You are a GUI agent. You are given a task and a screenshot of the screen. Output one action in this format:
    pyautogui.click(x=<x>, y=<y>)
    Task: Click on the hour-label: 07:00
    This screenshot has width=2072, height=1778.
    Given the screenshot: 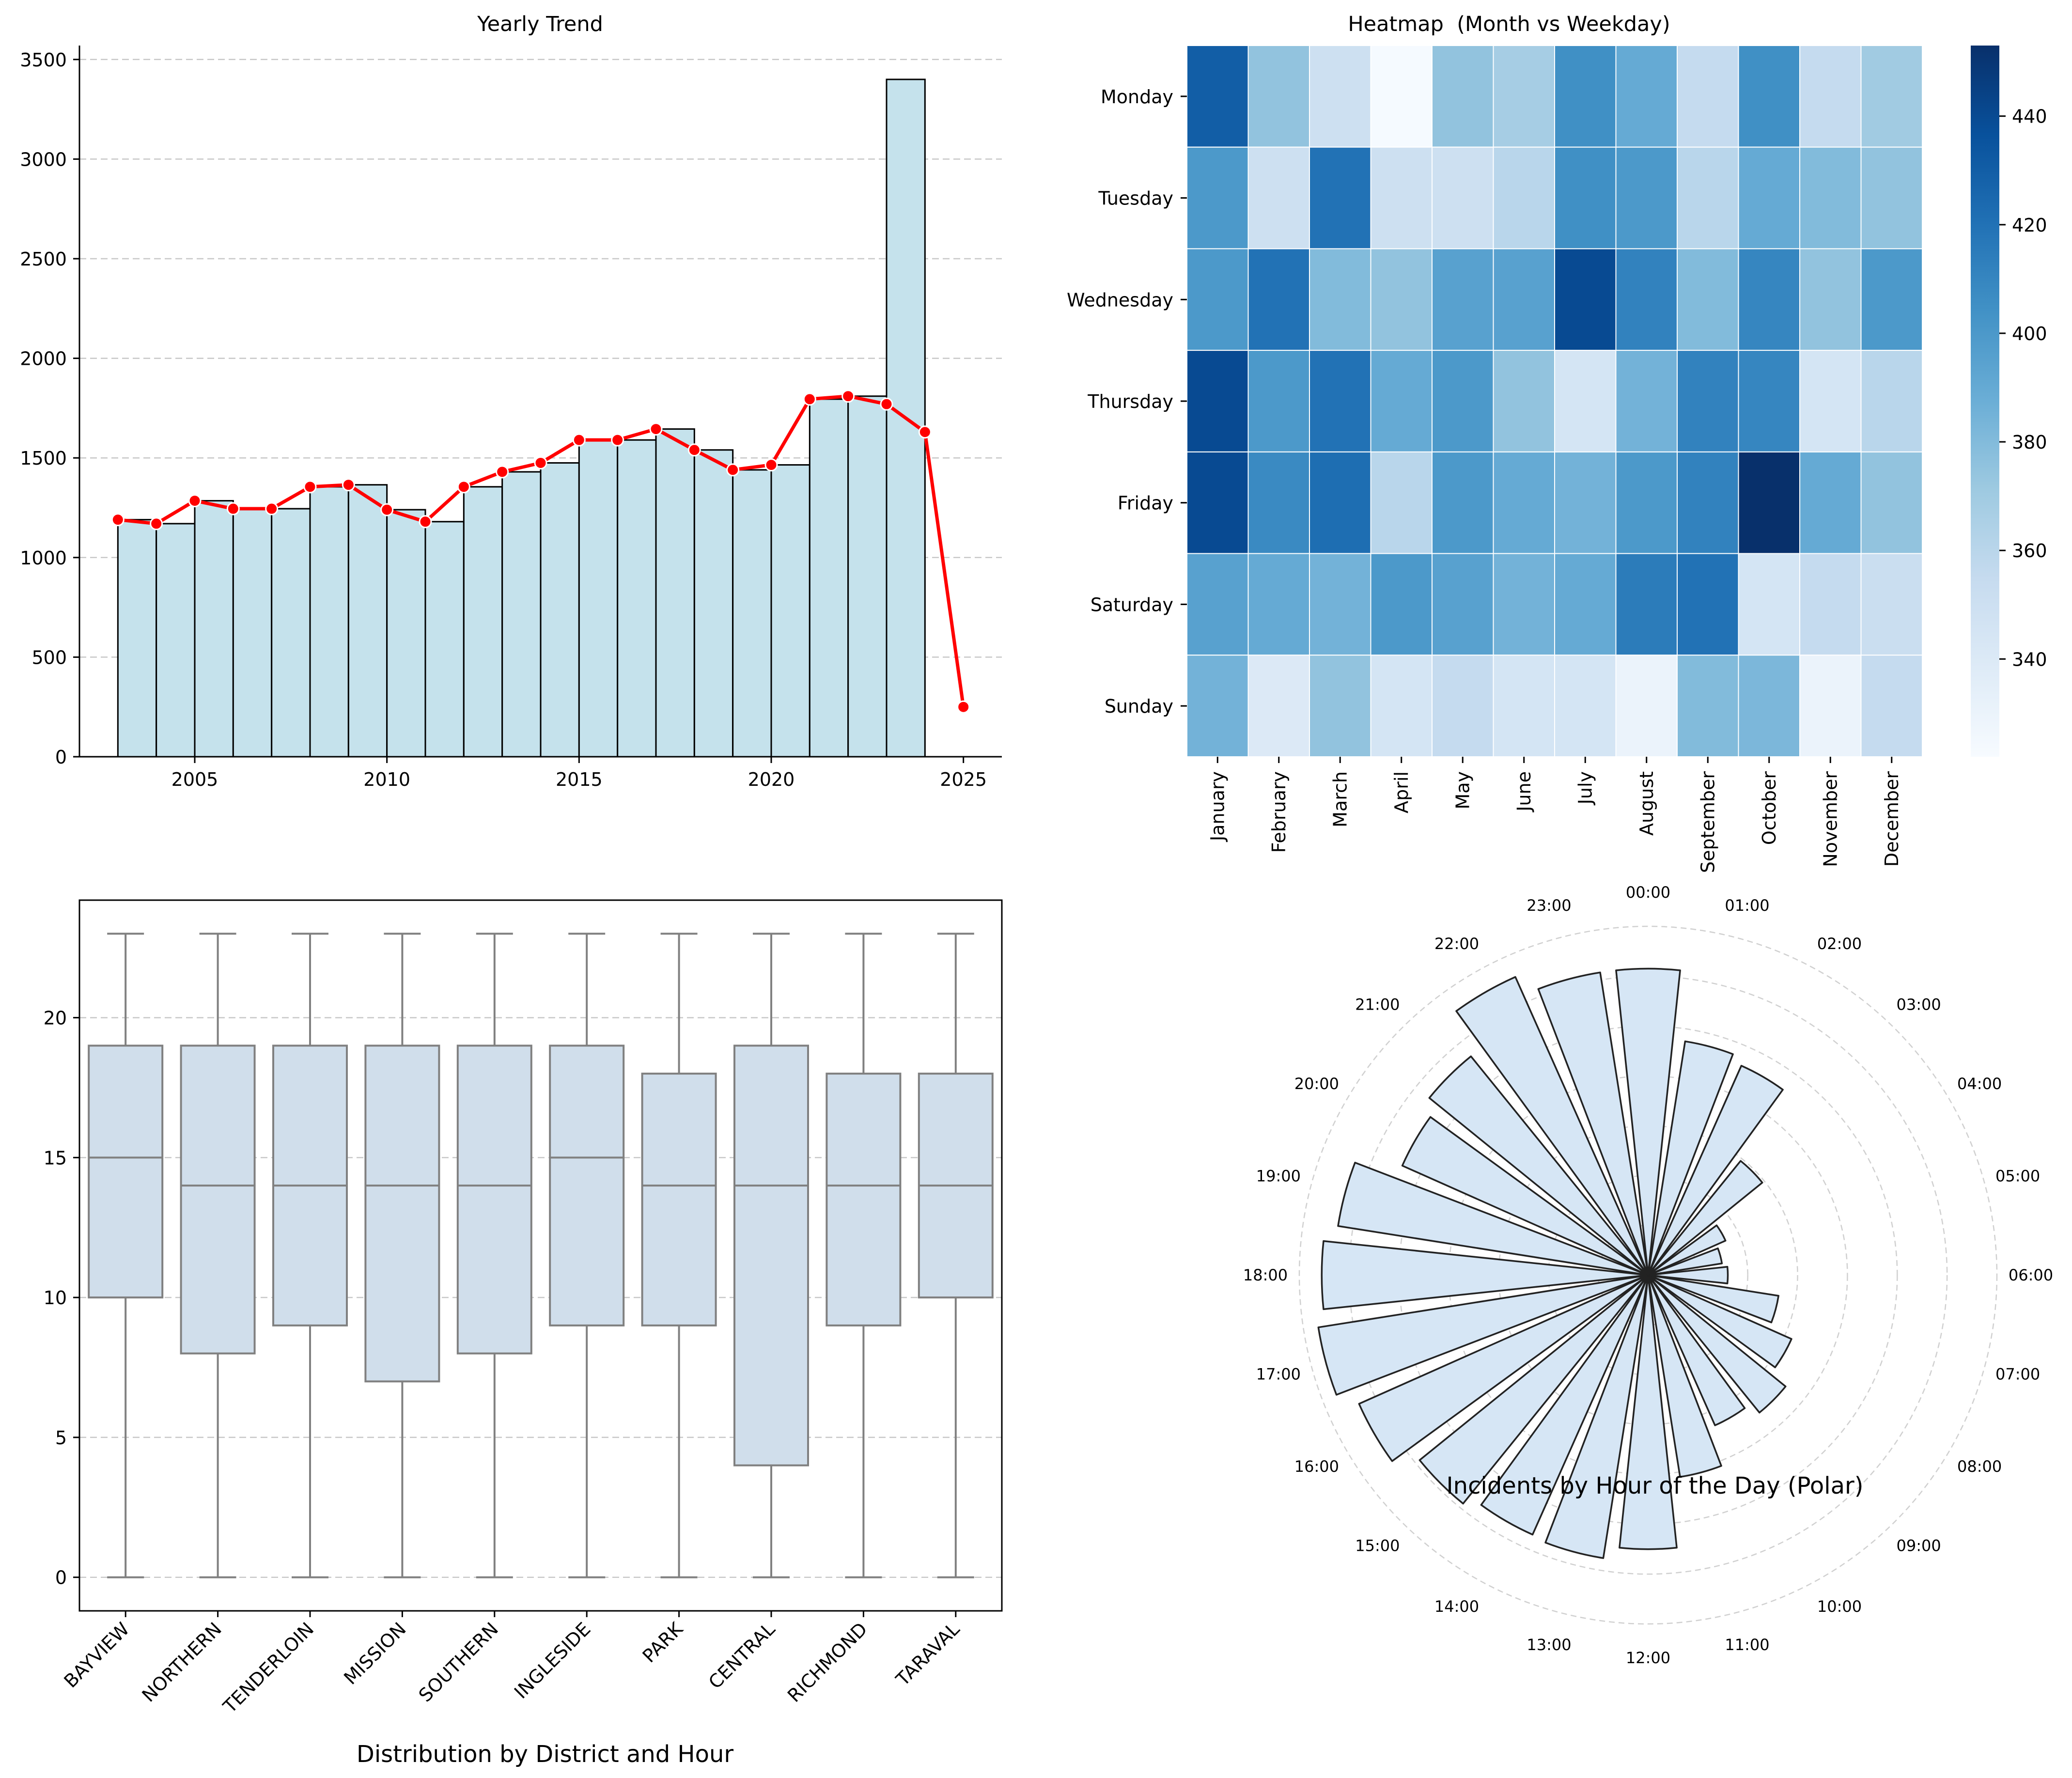 What is the action you would take?
    pyautogui.click(x=2017, y=1374)
    